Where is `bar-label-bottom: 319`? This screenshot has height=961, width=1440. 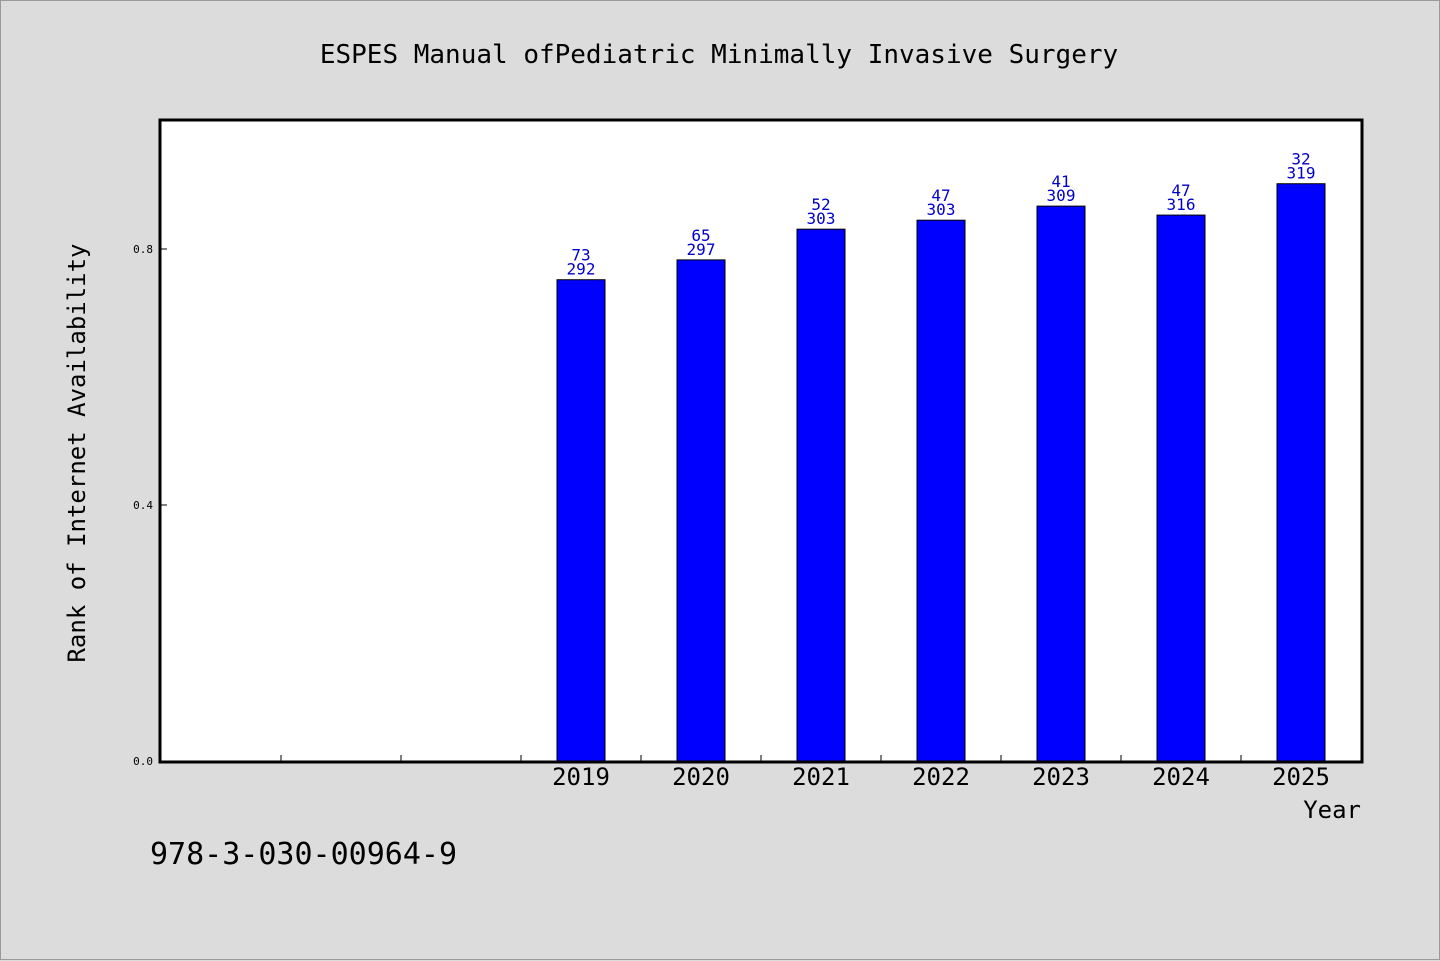
bar-label-bottom: 319 is located at coordinates (1301, 173).